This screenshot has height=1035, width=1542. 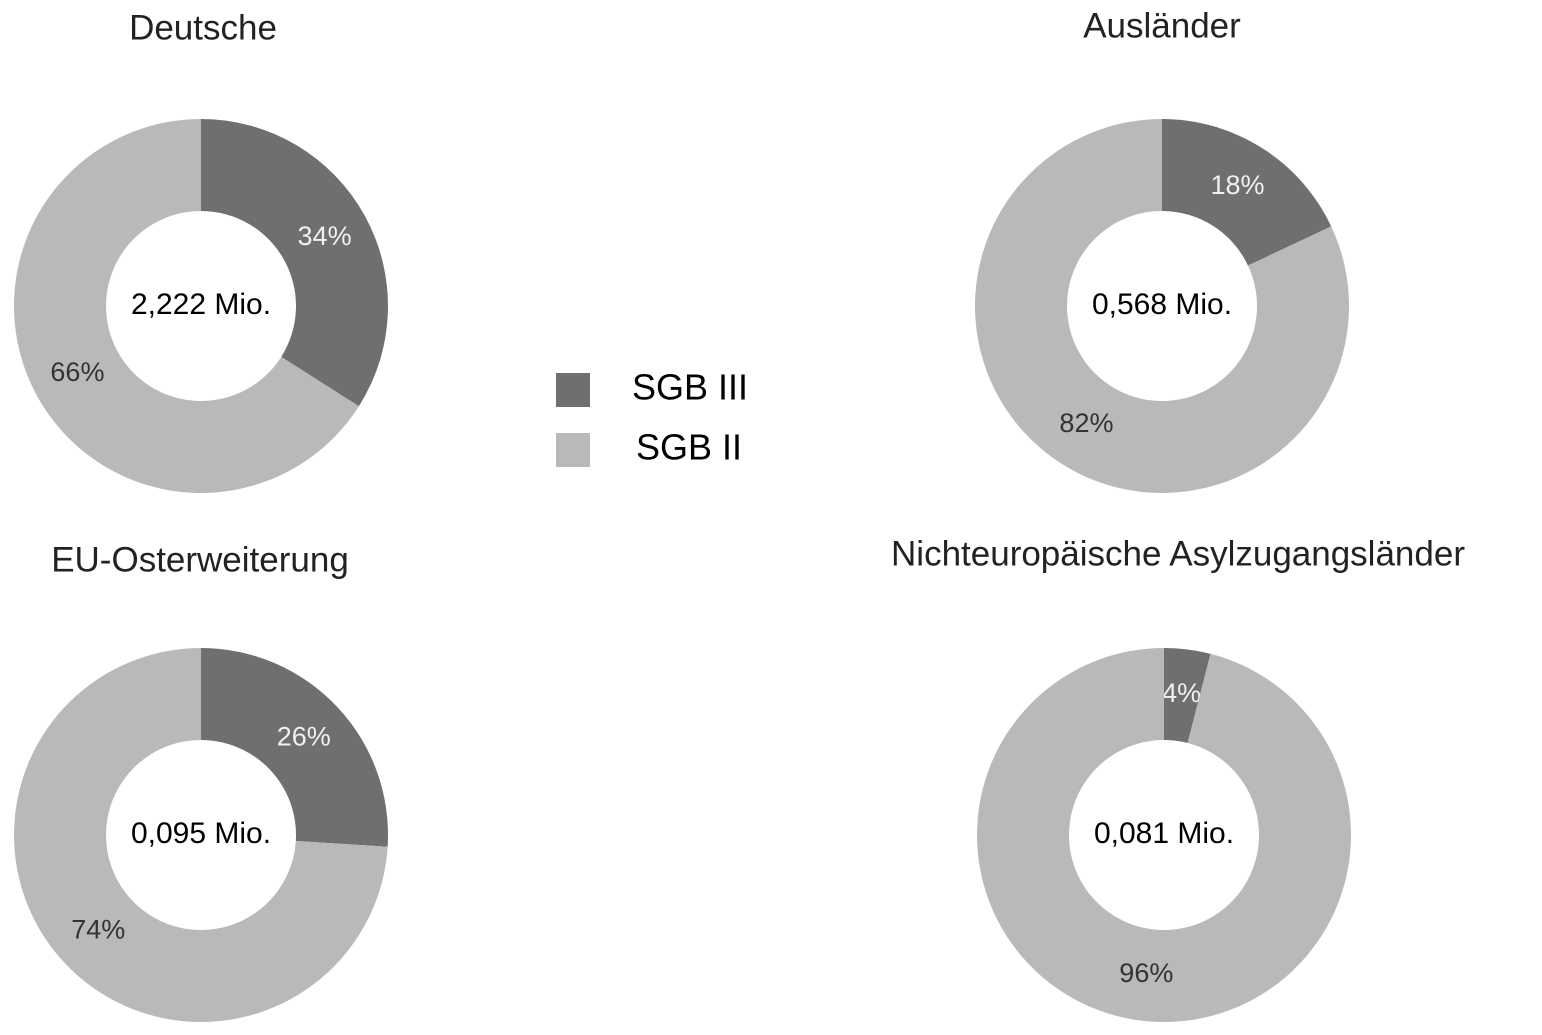 I want to click on chart-title: EU-Osterweiterung, so click(x=200, y=559).